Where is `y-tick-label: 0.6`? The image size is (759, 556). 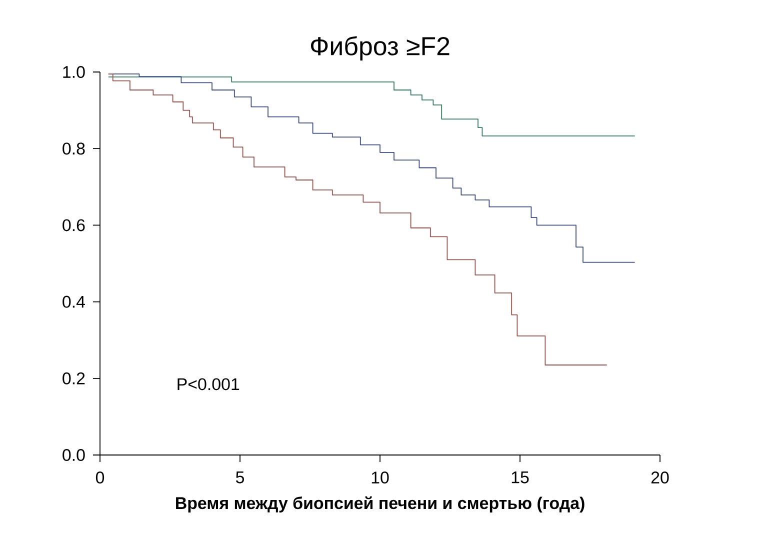
y-tick-label: 0.6 is located at coordinates (73, 225).